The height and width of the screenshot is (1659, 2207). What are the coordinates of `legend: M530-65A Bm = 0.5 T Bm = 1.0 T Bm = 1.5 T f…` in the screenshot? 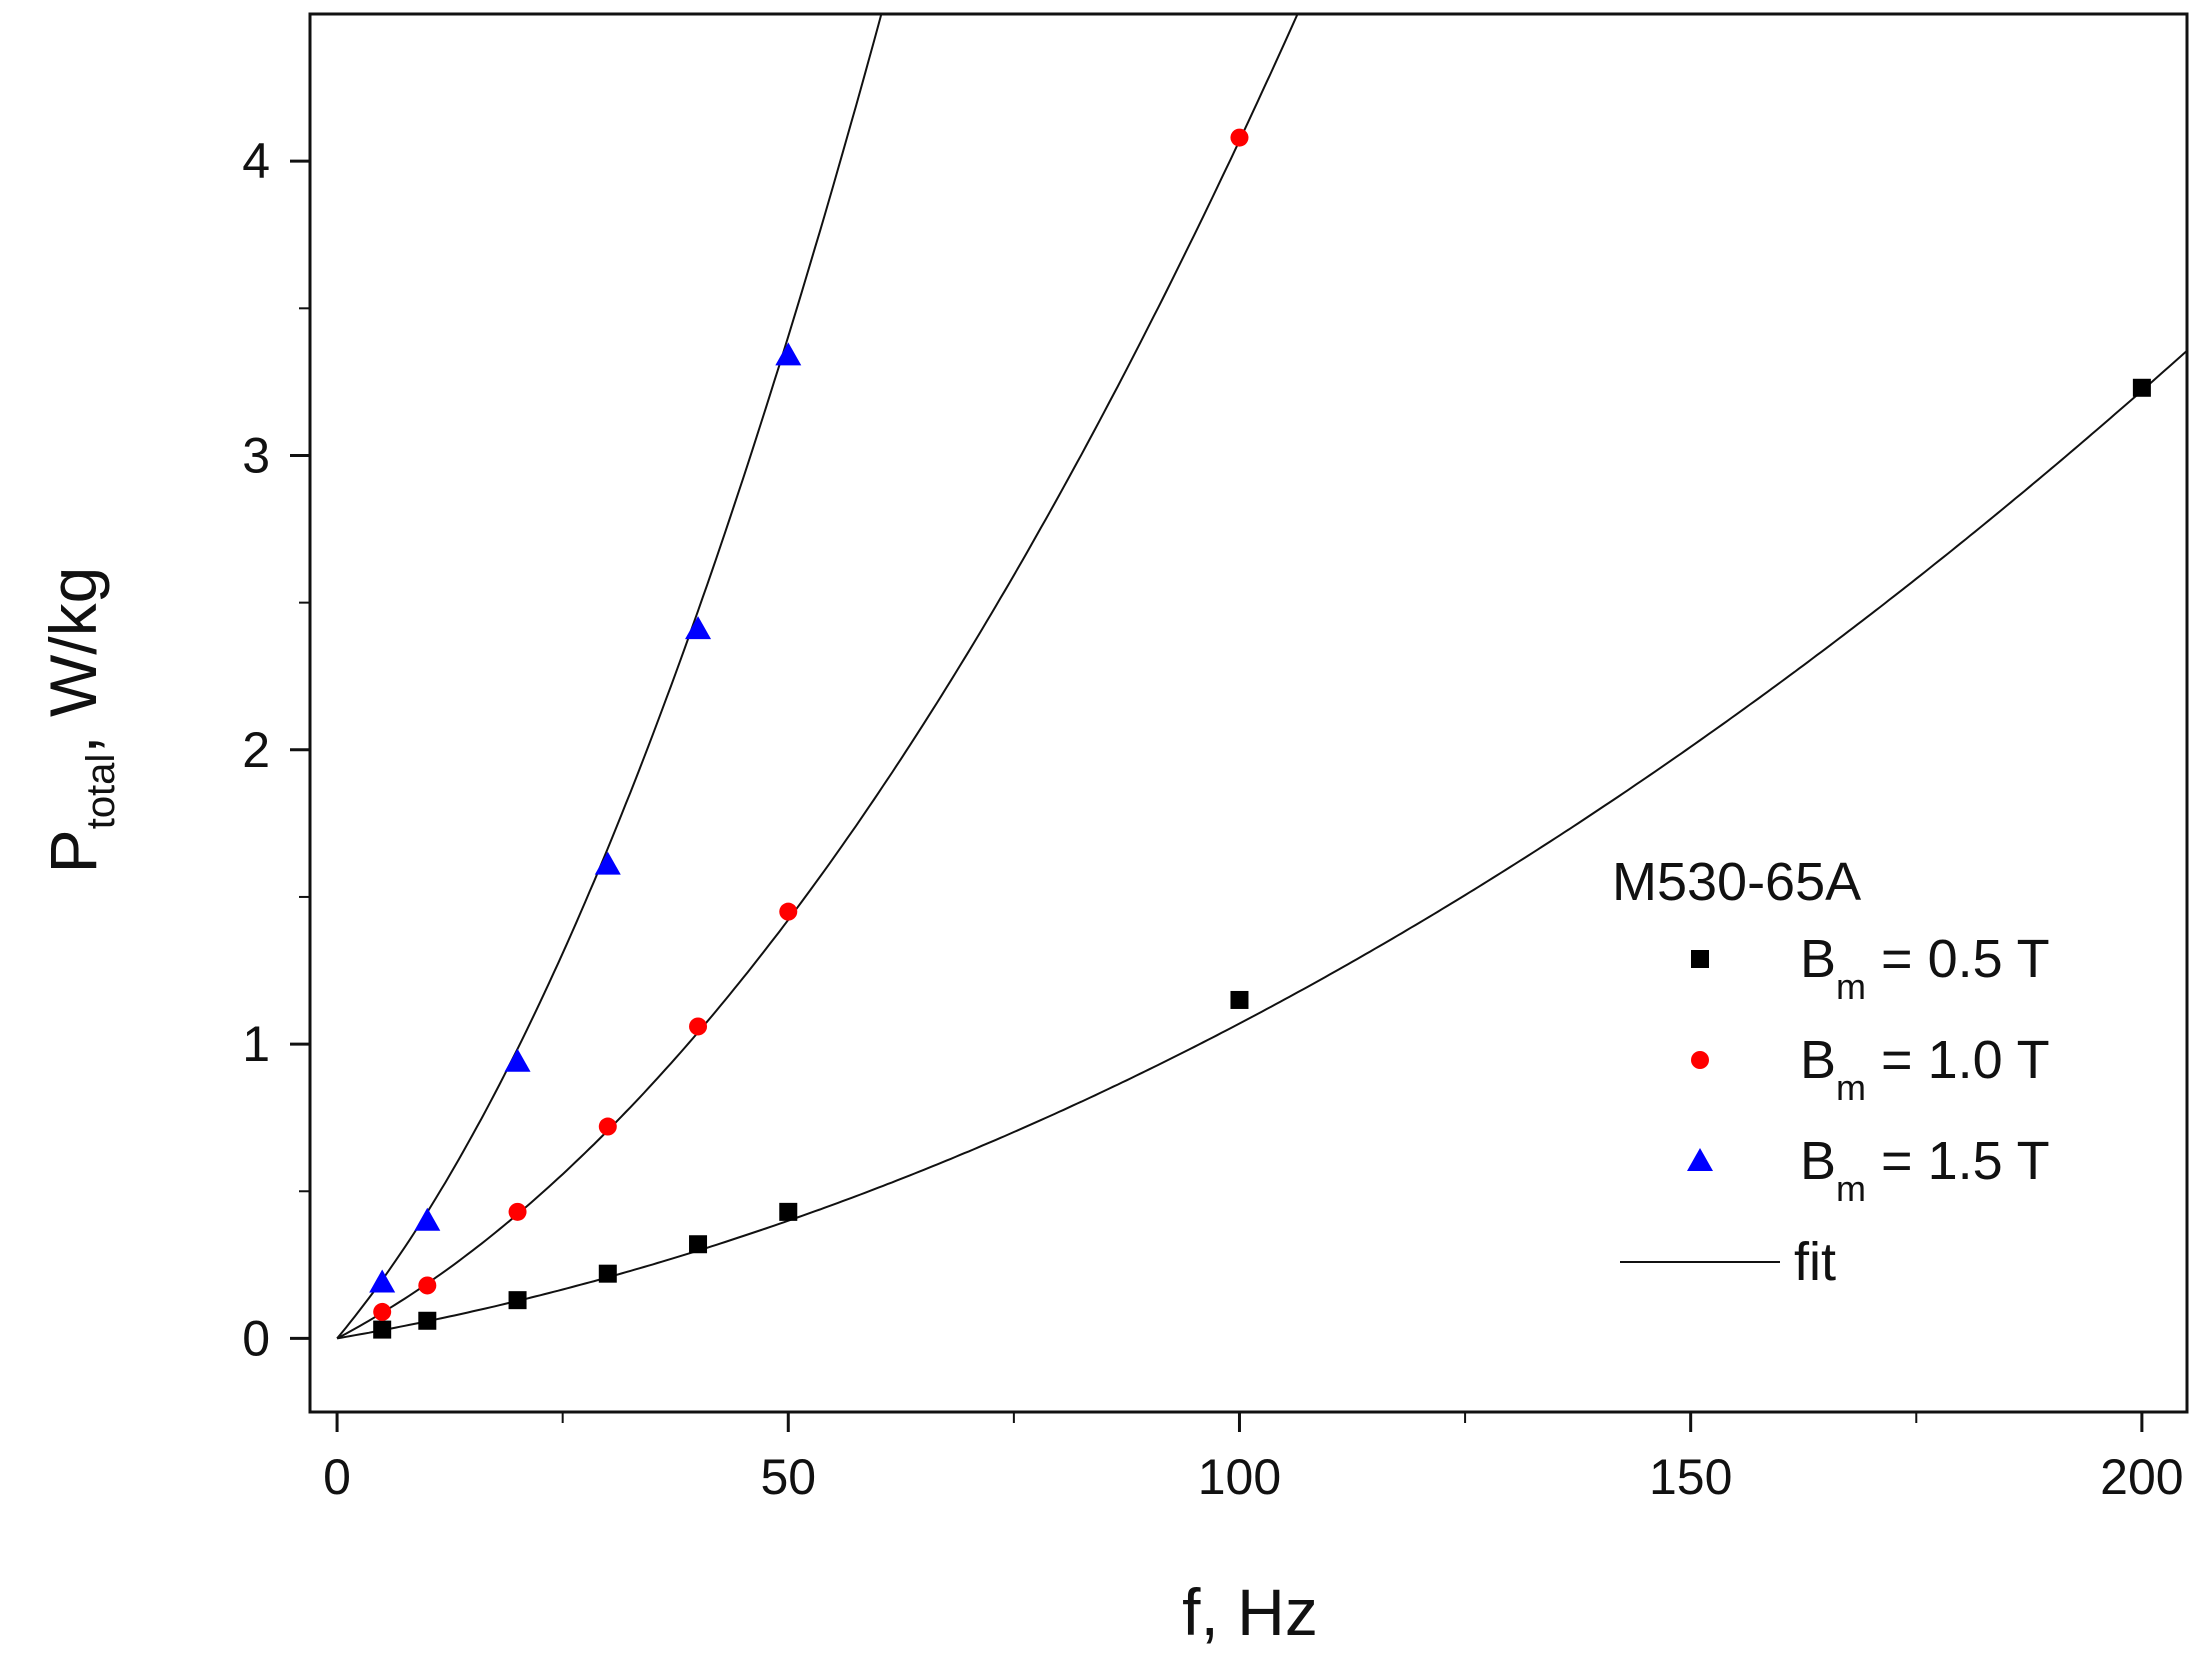 It's located at (1831, 1072).